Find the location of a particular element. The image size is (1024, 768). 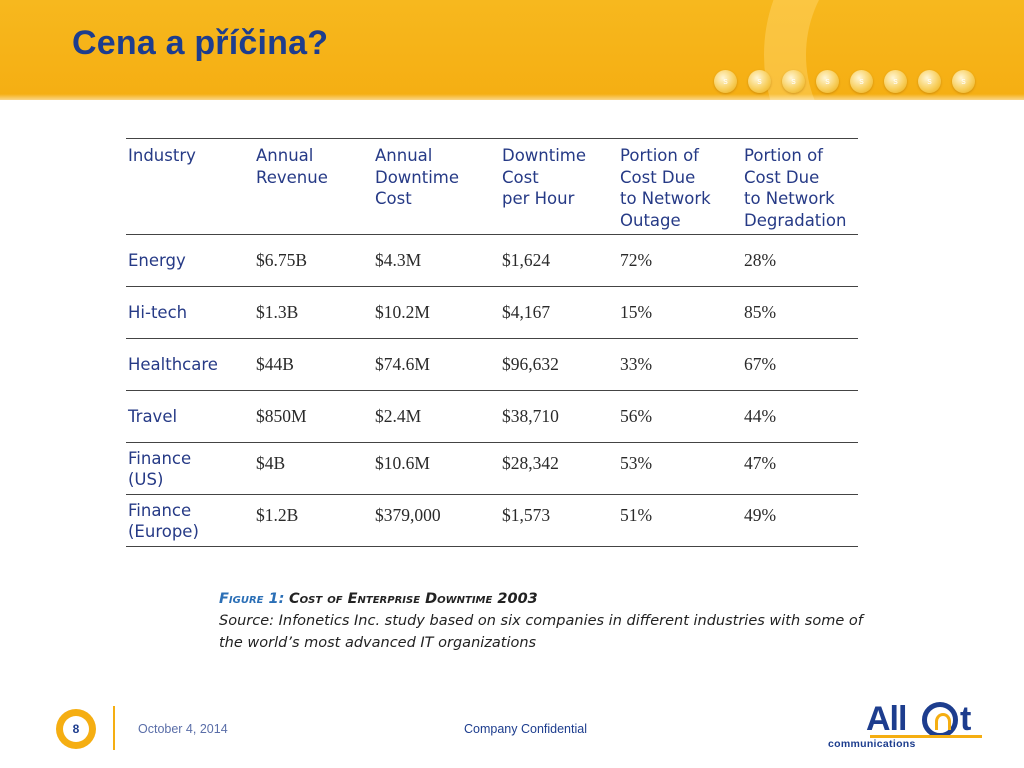

table-row: Hi-tech $1.3B $10.2M $4,167 15% 85% is located at coordinates (492, 313).